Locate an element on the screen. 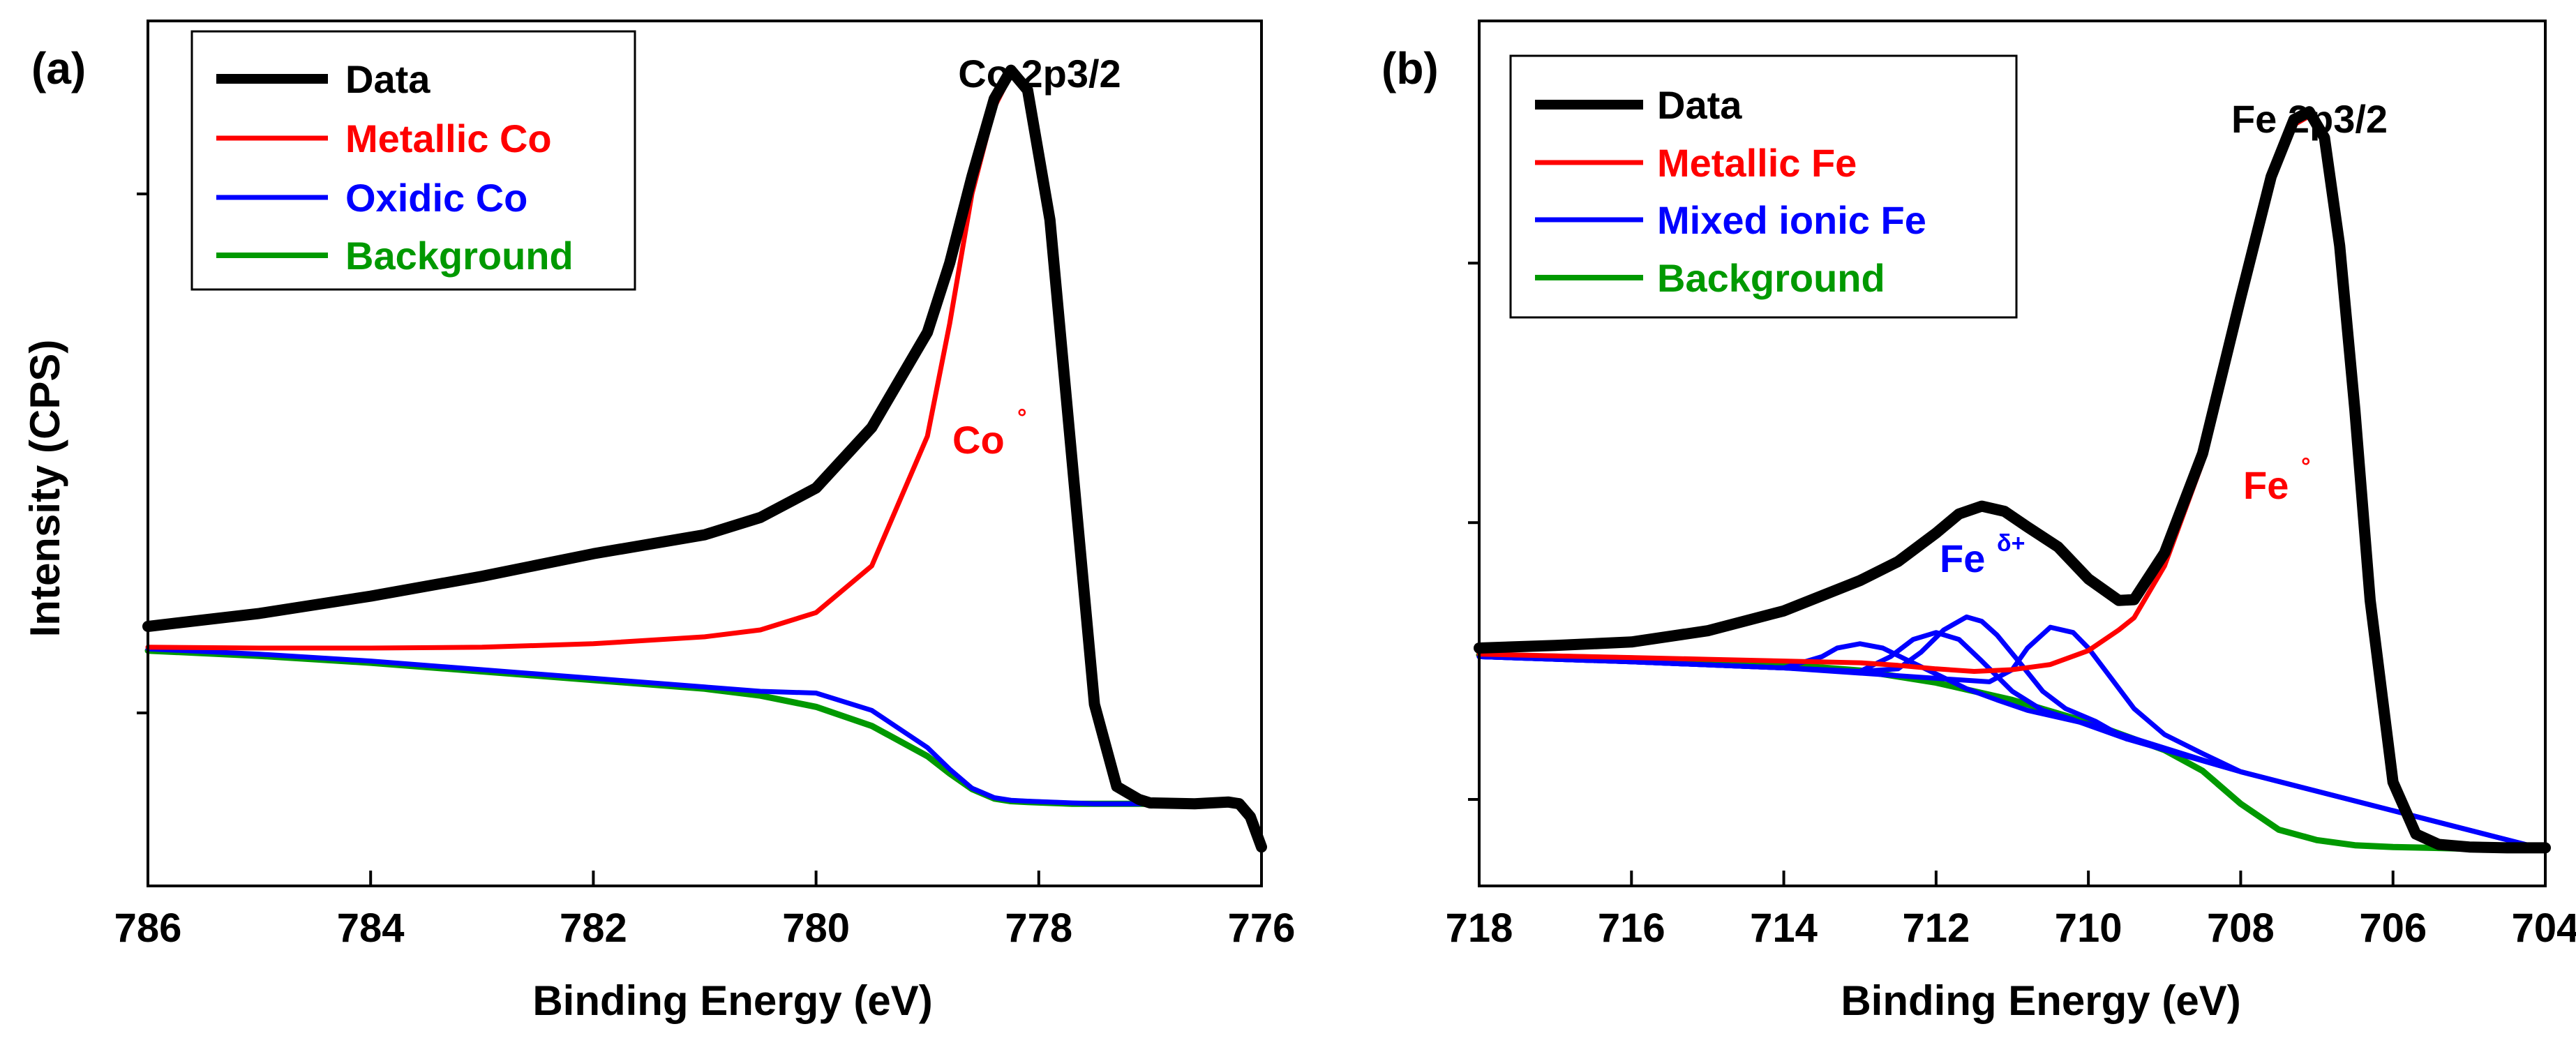  x-tick-label: 776 is located at coordinates (1262, 928).